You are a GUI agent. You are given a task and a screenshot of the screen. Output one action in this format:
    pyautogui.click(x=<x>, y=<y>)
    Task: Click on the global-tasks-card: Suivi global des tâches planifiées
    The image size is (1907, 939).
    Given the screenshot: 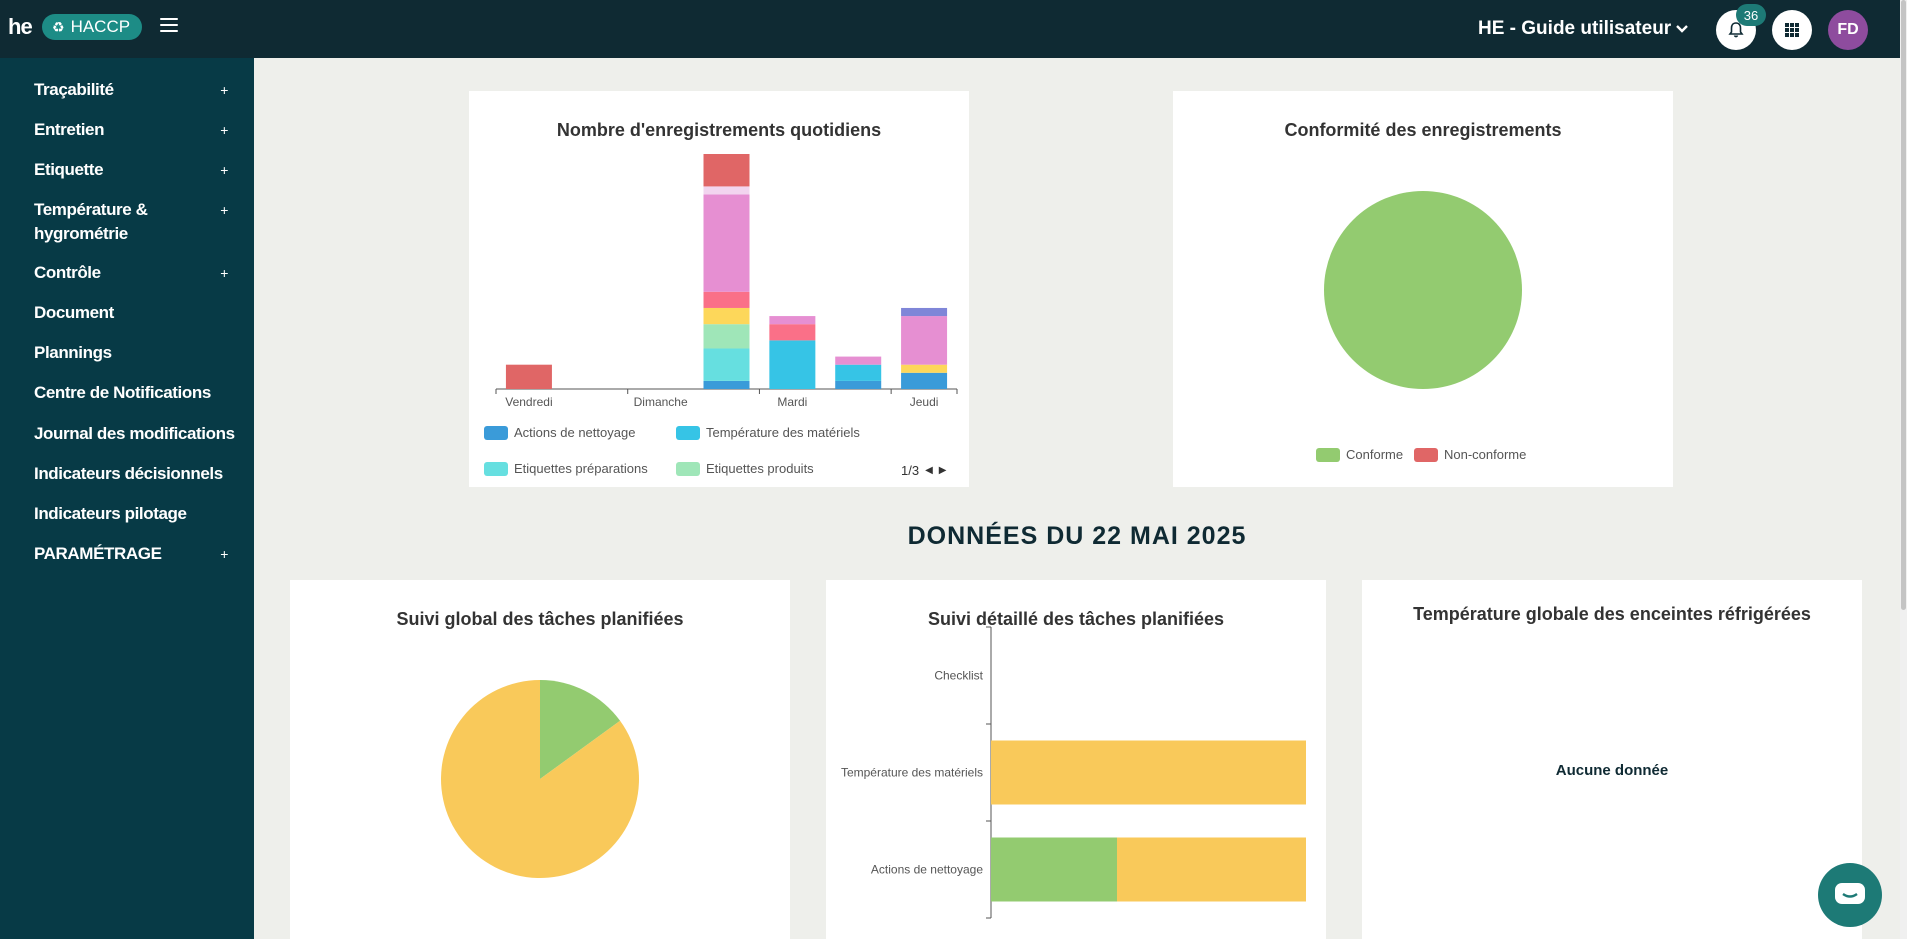 What is the action you would take?
    pyautogui.click(x=540, y=759)
    